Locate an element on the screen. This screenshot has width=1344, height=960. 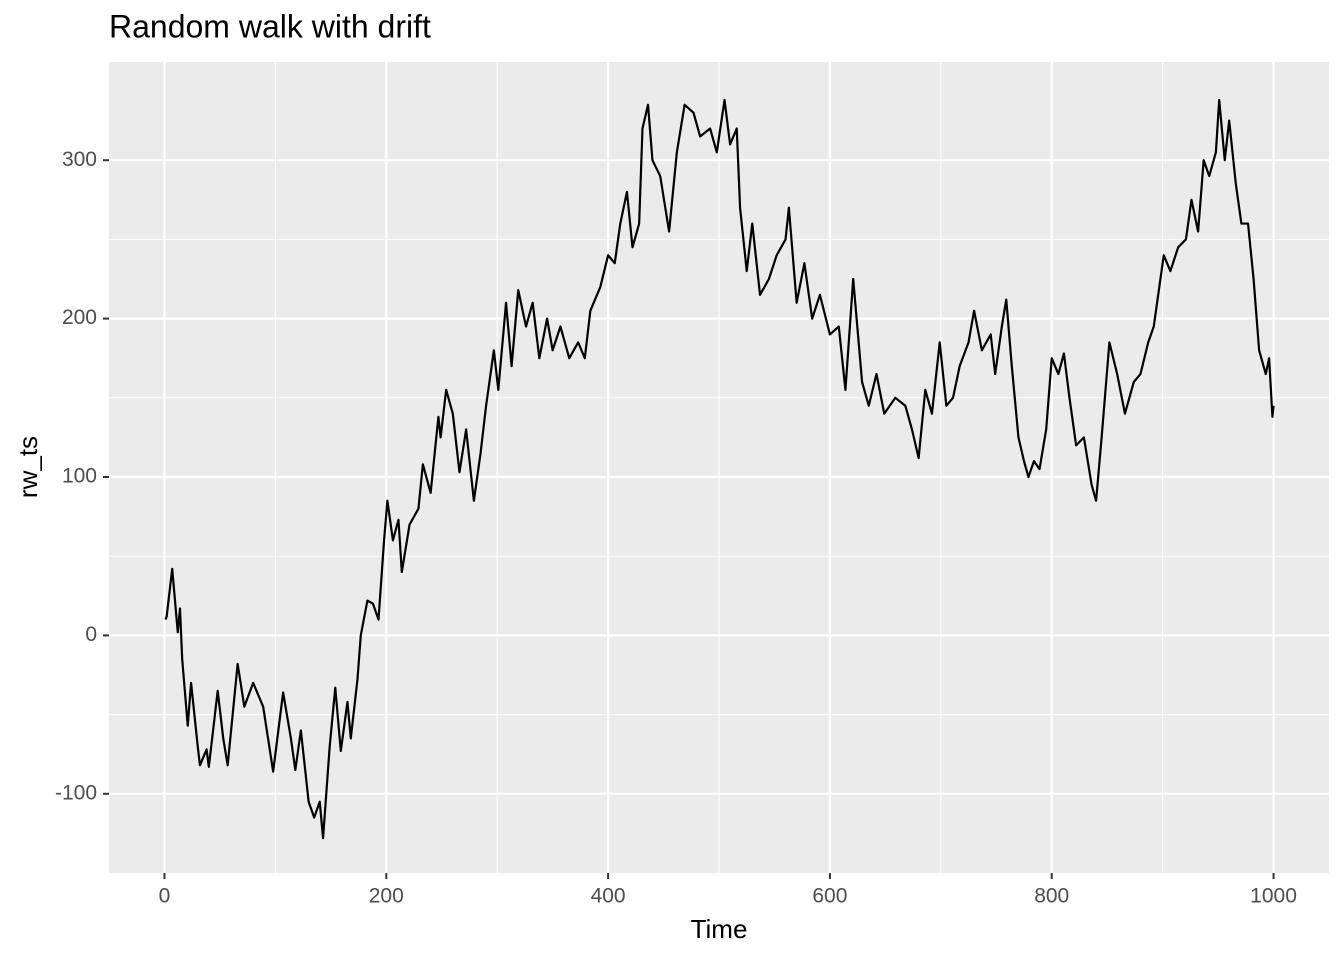
y-axis-label: rw_ts is located at coordinates (28, 467).